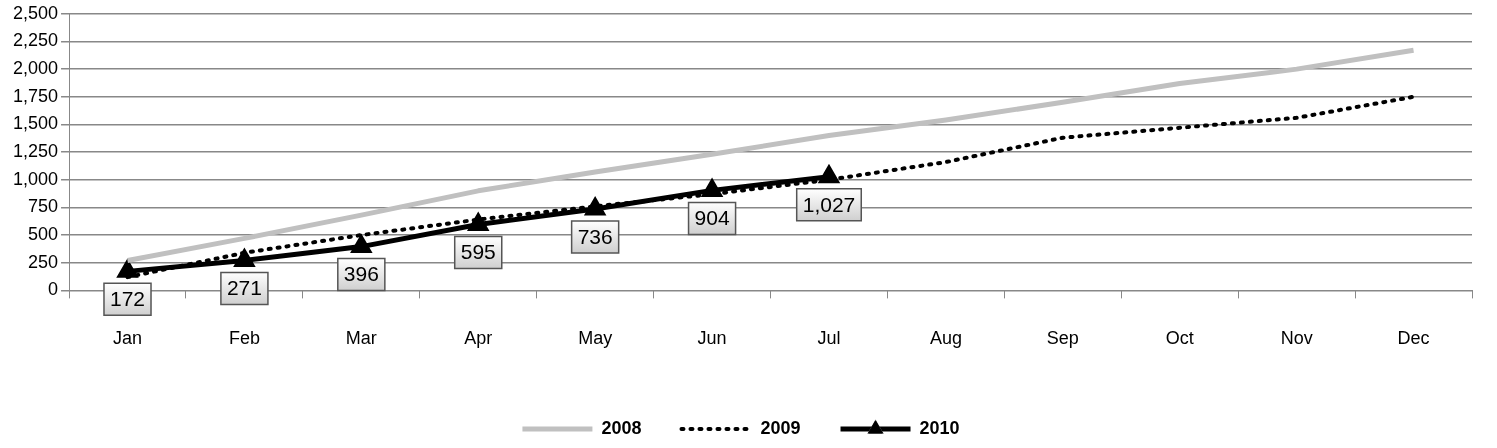 The width and height of the screenshot is (1497, 448). What do you see at coordinates (1413, 338) in the screenshot?
I see `x-tick-label: Dec` at bounding box center [1413, 338].